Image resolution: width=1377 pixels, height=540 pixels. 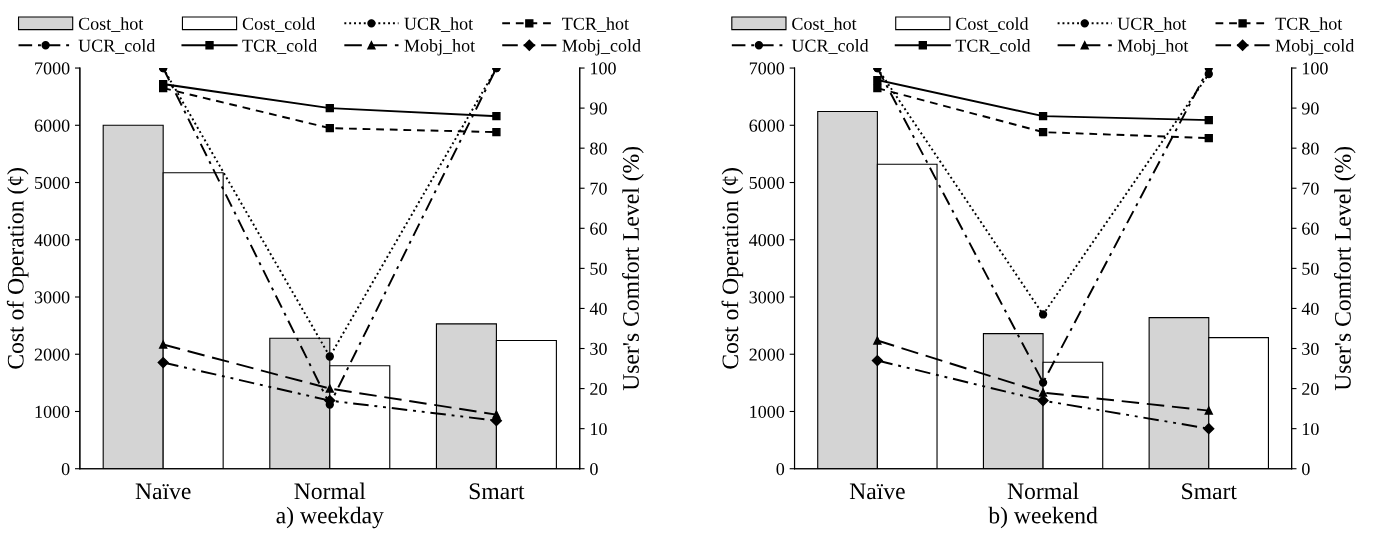 I want to click on x-axis-title: a) weekday, so click(x=330, y=517).